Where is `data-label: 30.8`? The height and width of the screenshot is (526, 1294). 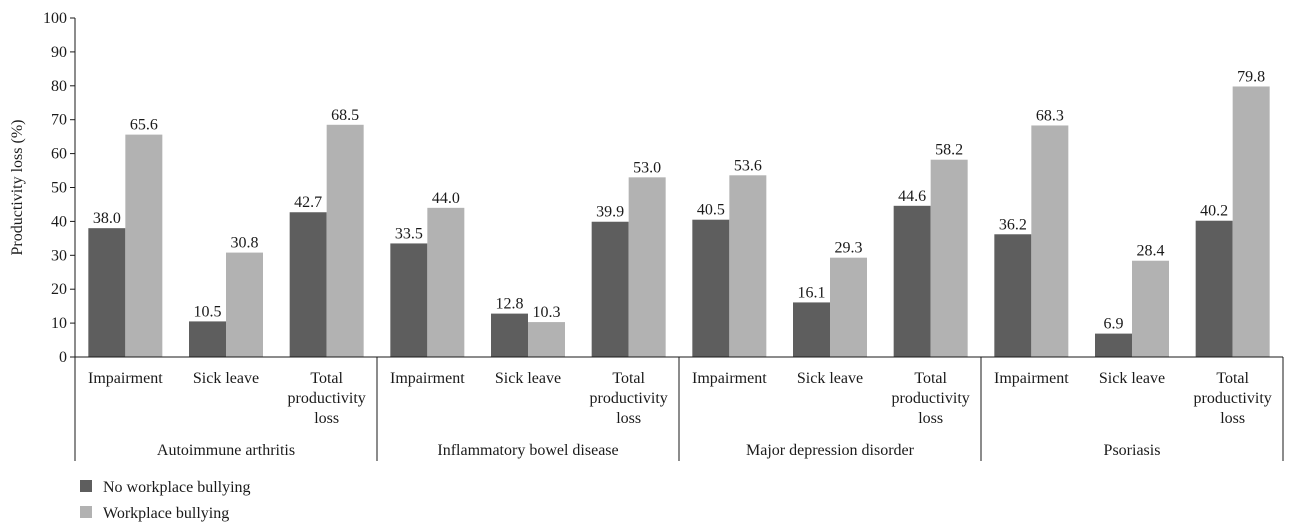 data-label: 30.8 is located at coordinates (245, 243).